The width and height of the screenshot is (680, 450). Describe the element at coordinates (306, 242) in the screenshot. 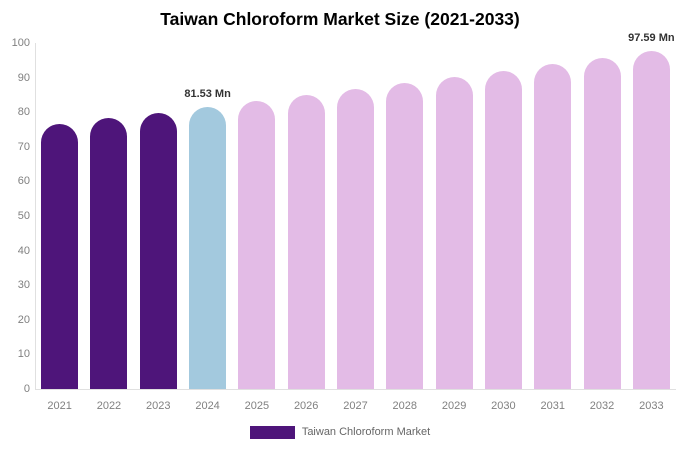

I see `bar-2026` at that location.